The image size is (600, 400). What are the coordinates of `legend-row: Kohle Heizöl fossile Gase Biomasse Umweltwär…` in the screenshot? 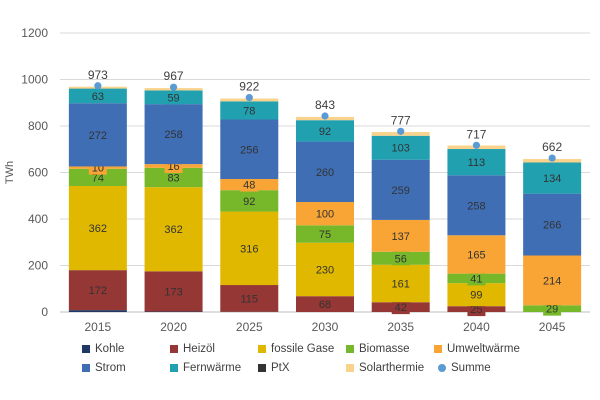 It's located at (341, 348).